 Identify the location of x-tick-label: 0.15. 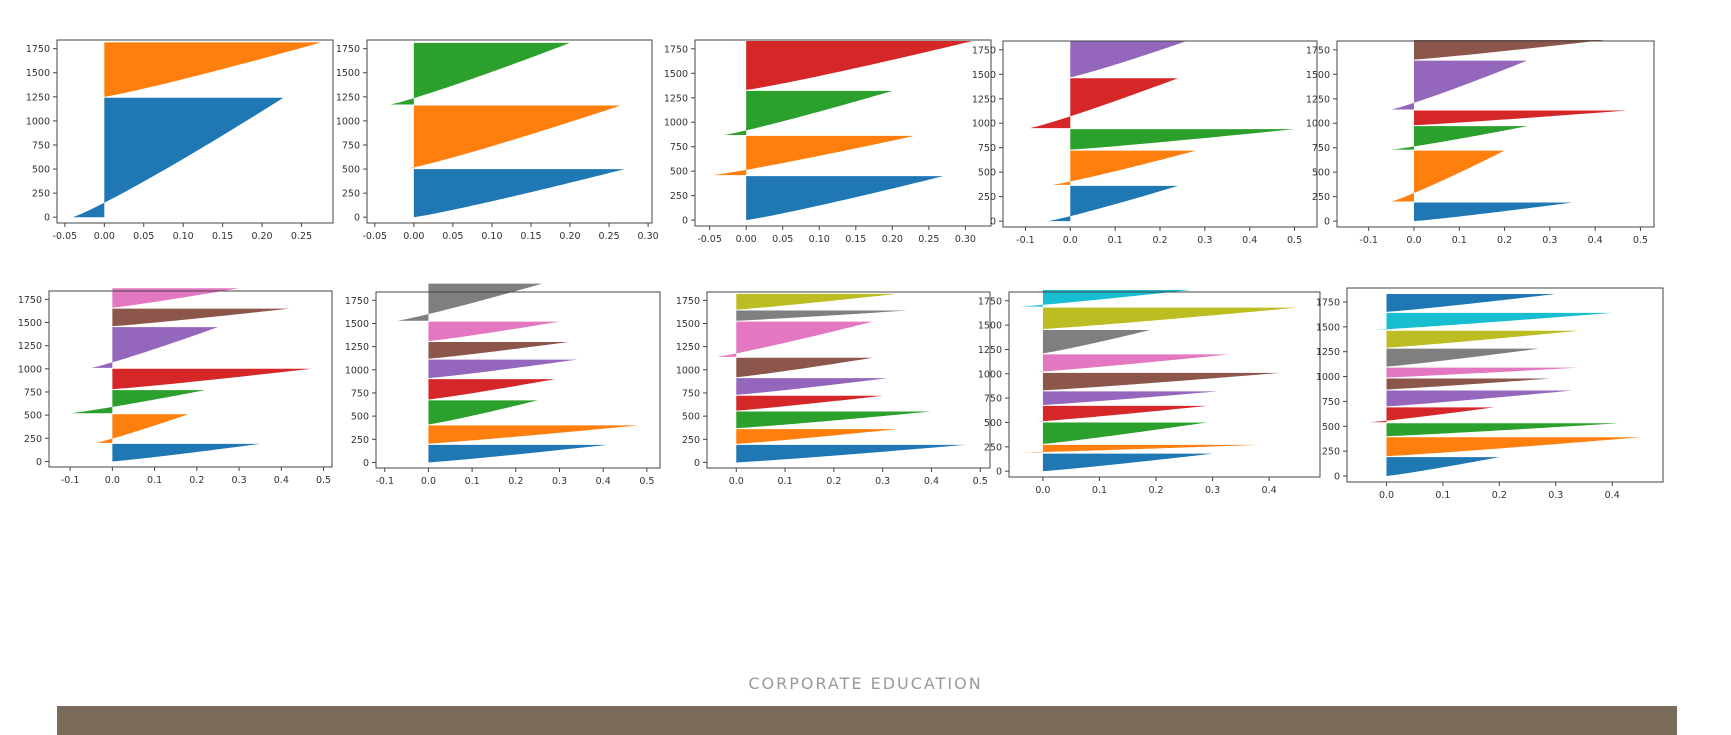
(222, 236).